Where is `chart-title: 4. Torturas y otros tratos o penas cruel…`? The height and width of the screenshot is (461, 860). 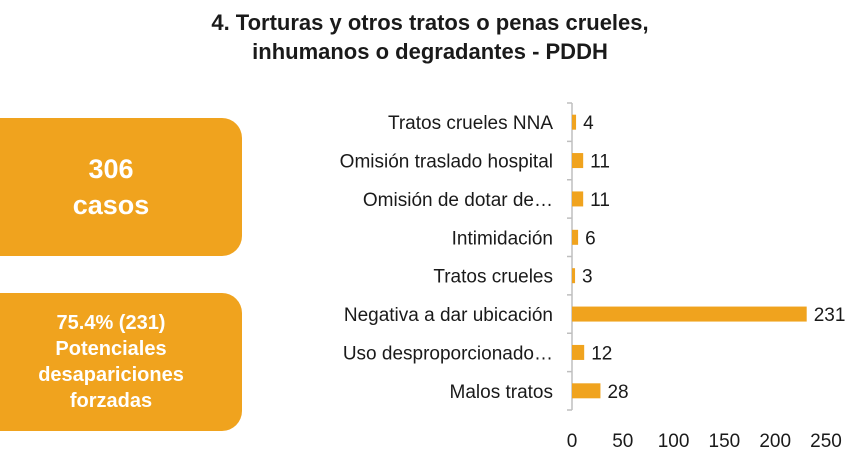 chart-title: 4. Torturas y otros tratos o penas cruel… is located at coordinates (430, 37).